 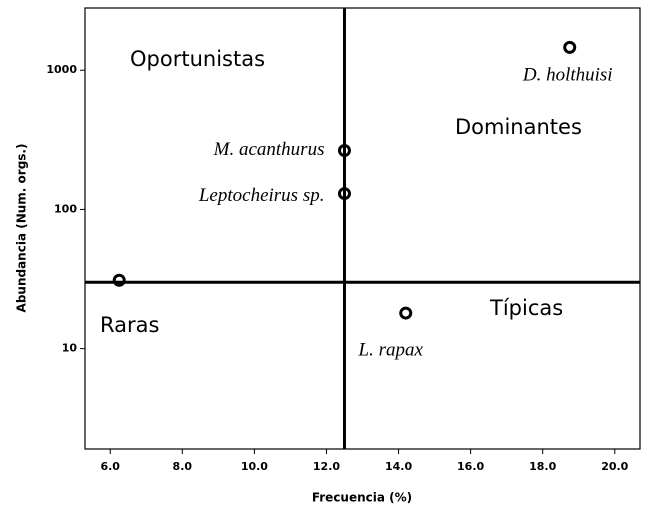 I want to click on point-label: Leptocheirus sp., so click(x=261, y=195).